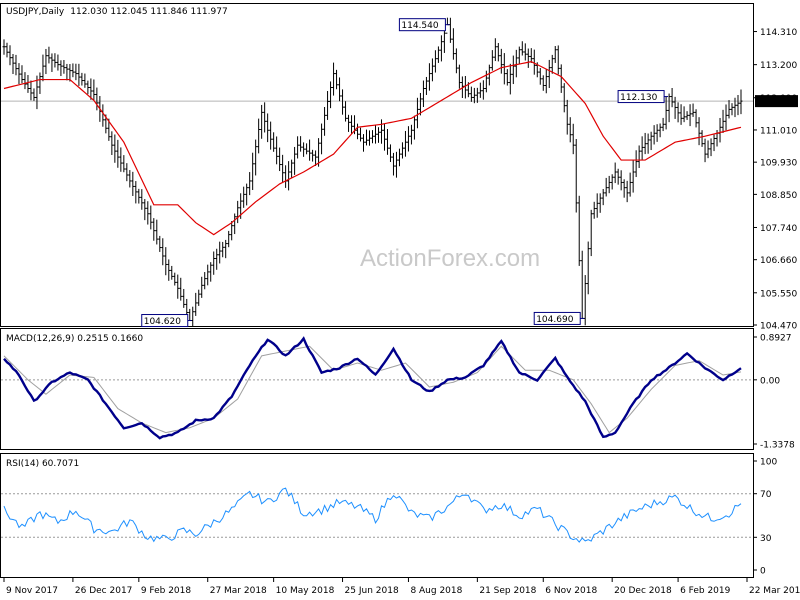 This screenshot has width=800, height=600. I want to click on price-annotation: 104.690, so click(559, 318).